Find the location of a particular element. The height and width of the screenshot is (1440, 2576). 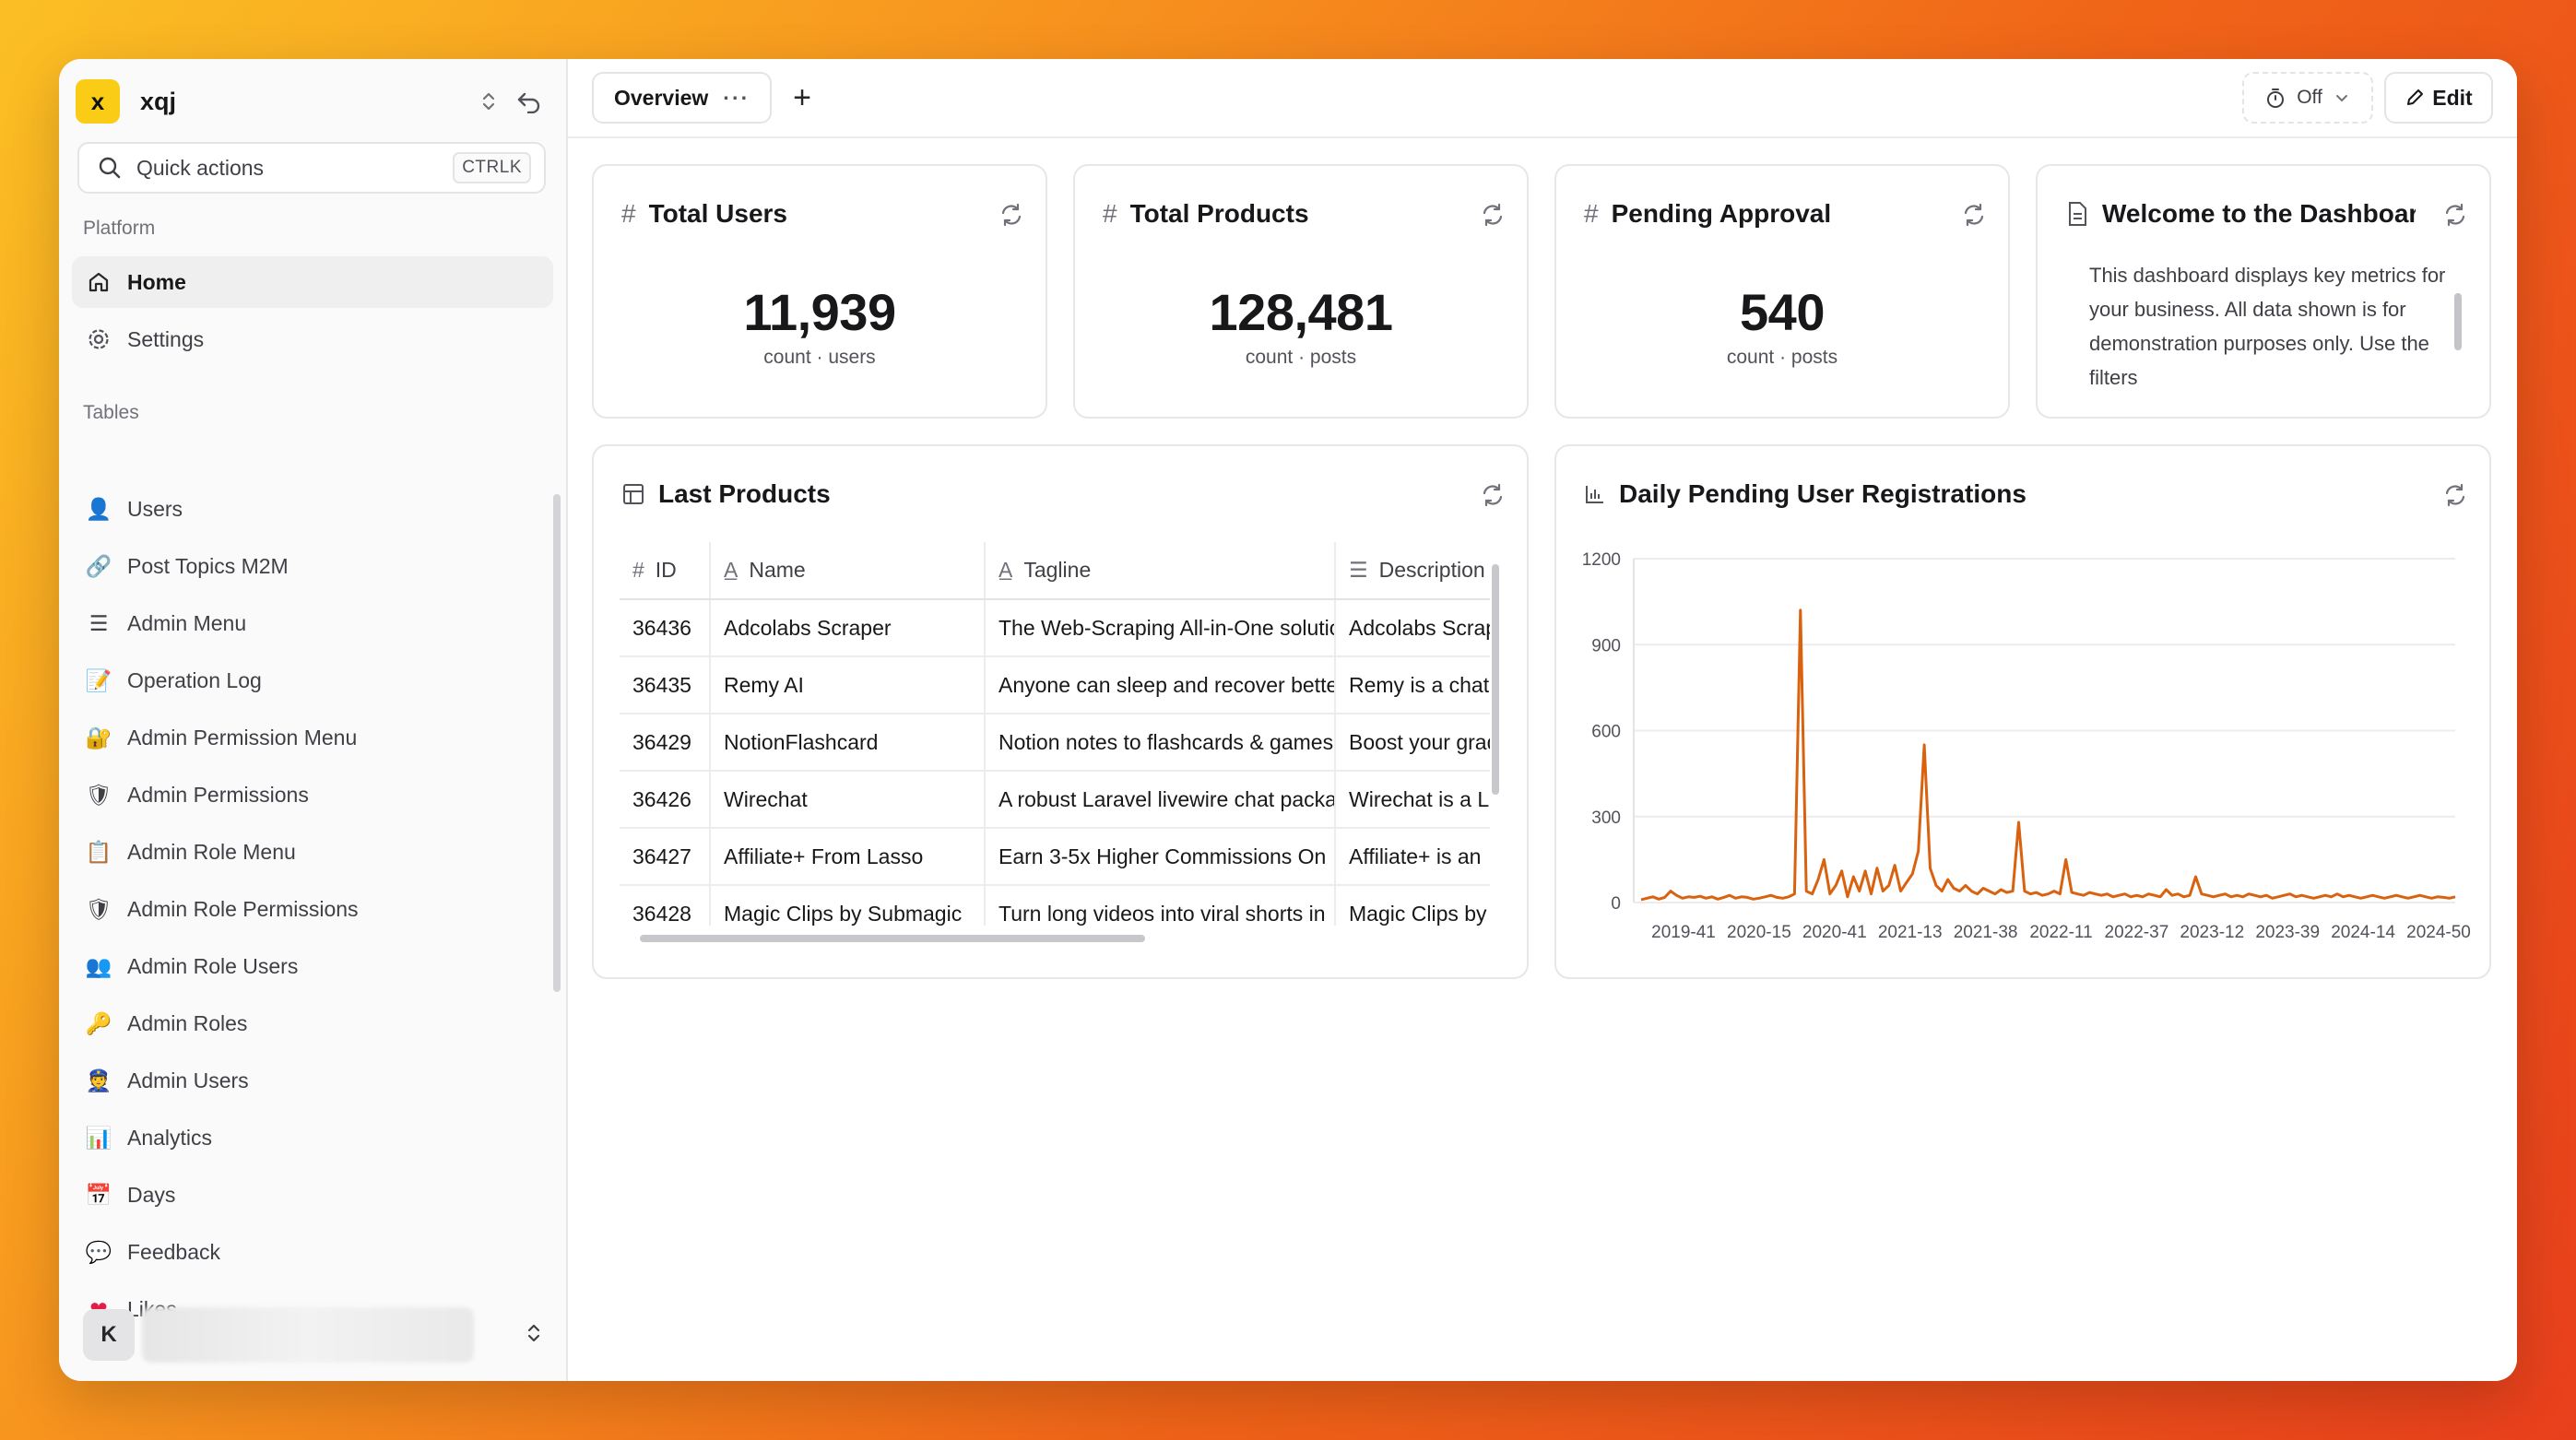

cell-description: Boost your grades is located at coordinates (1412, 743).